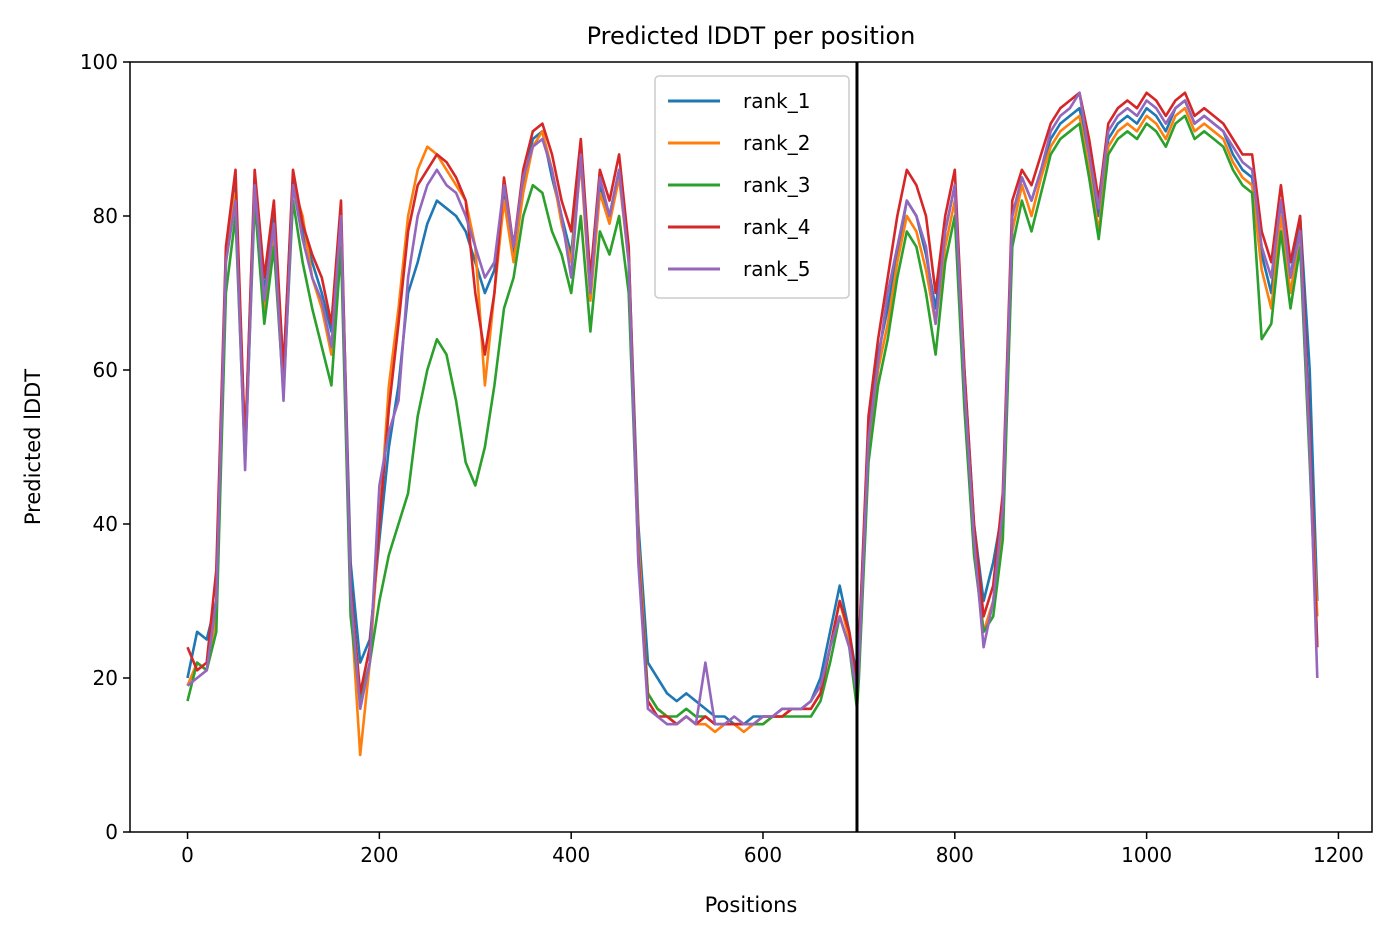 The image size is (1393, 939). Describe the element at coordinates (776, 101) in the screenshot. I see `legend-label-rank_1: rank_1` at that location.